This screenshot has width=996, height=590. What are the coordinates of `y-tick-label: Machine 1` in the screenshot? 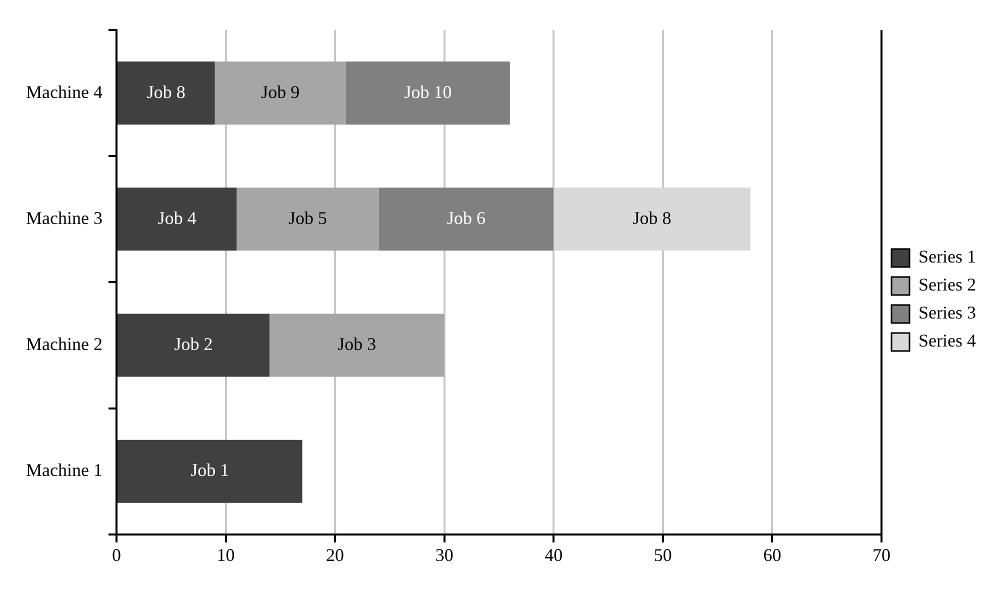 It's located at (64, 470).